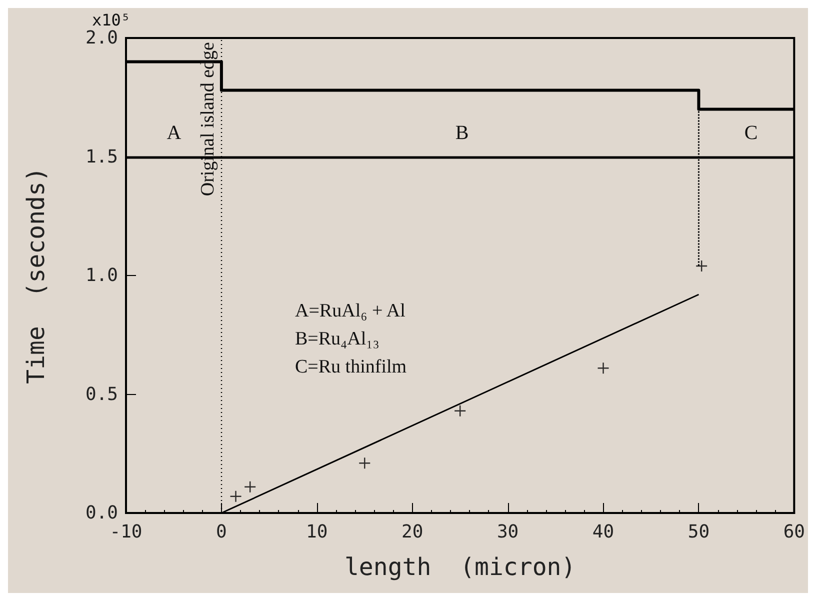  Describe the element at coordinates (111, 20) in the screenshot. I see `text: x10⁵` at that location.